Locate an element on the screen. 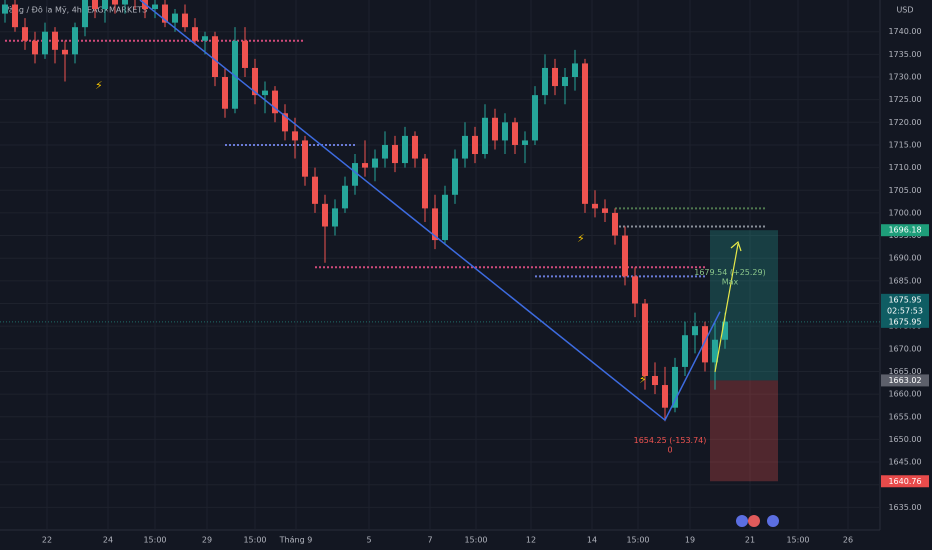 The height and width of the screenshot is (550, 932). y-tick-label: 1665.00 is located at coordinates (904, 371).